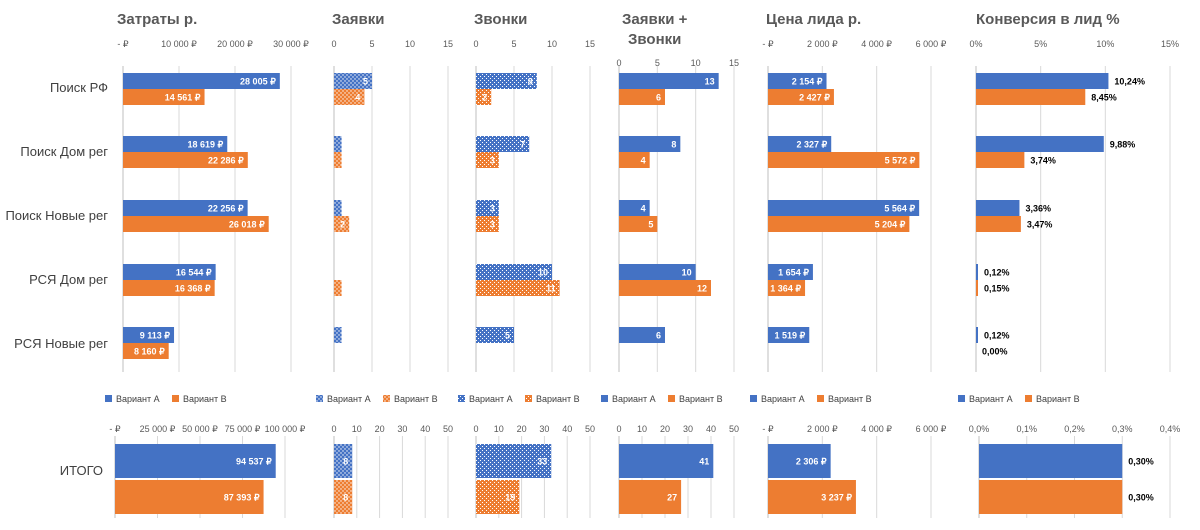 Image resolution: width=1200 pixels, height=530 pixels. Describe the element at coordinates (890, 225) in the screenshot. I see `bar-b-label: 5 204 ₽` at that location.